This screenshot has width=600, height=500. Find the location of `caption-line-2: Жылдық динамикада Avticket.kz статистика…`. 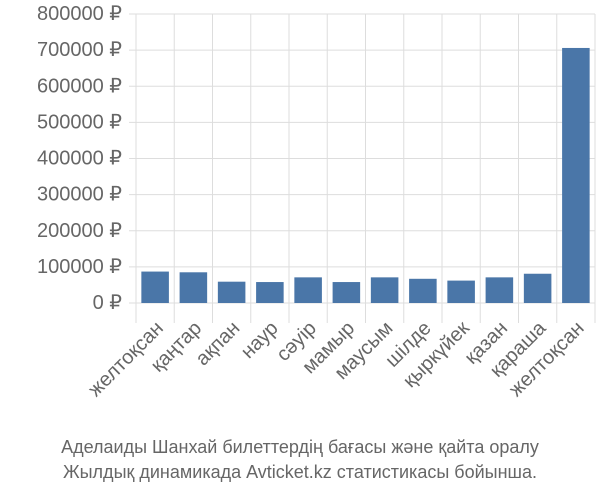

caption-line-2: Жылдық динамикада Avticket.kz статистика… is located at coordinates (300, 472).